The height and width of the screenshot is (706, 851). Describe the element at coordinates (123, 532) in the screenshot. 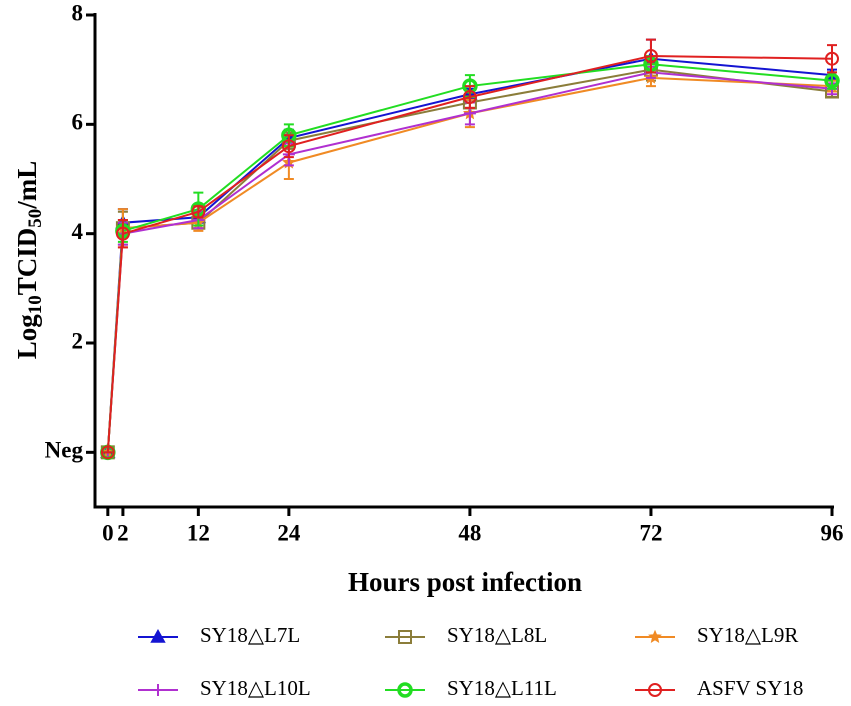

I see `x-tick-label: 2` at that location.